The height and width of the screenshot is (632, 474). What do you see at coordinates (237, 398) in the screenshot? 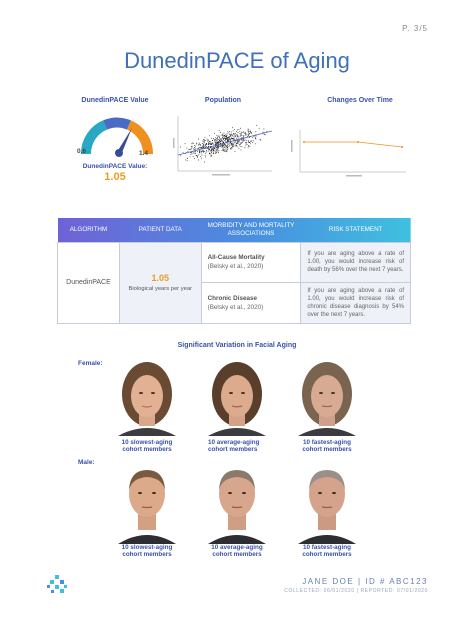
I see `female-average-face-image` at bounding box center [237, 398].